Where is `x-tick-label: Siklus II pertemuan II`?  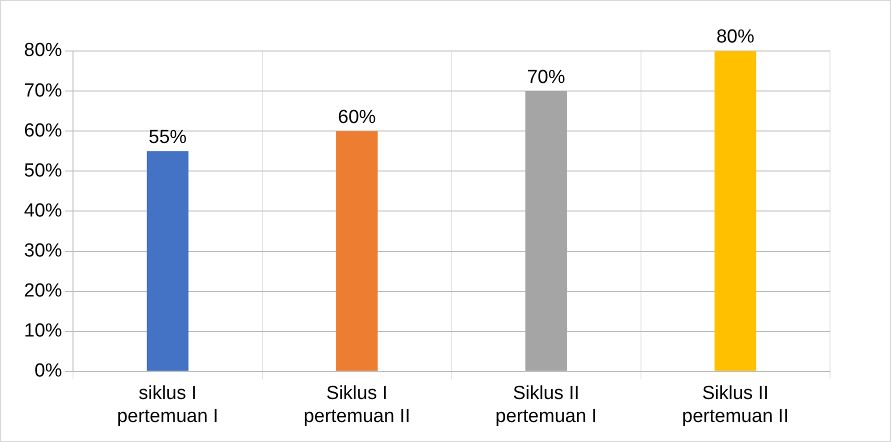
x-tick-label: Siklus II pertemuan II is located at coordinates (735, 405).